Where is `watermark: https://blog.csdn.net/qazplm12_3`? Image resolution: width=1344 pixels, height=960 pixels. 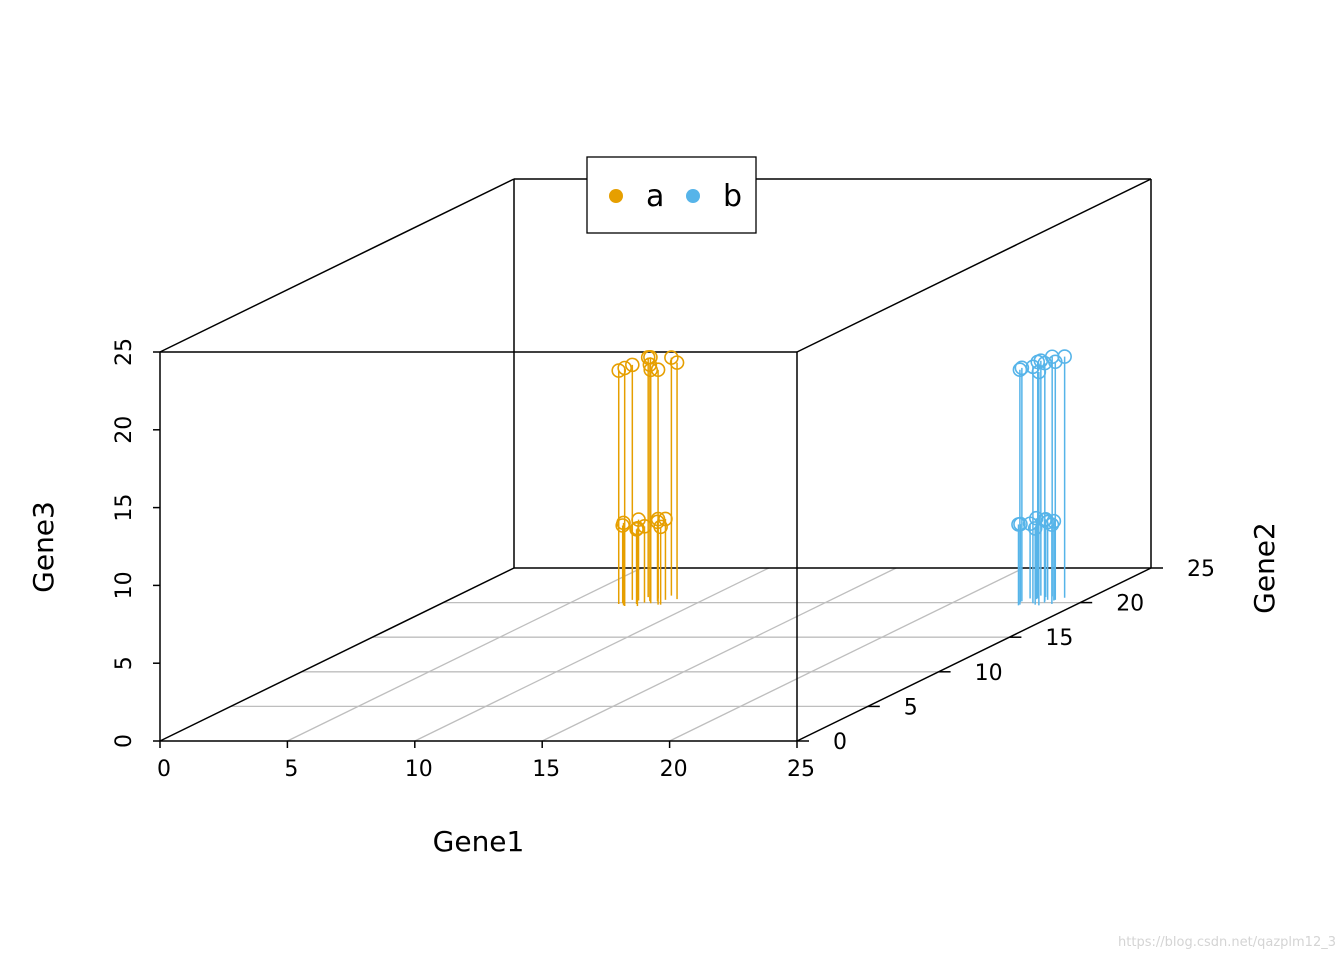
watermark: https://blog.csdn.net/qazplm12_3 is located at coordinates (1227, 942).